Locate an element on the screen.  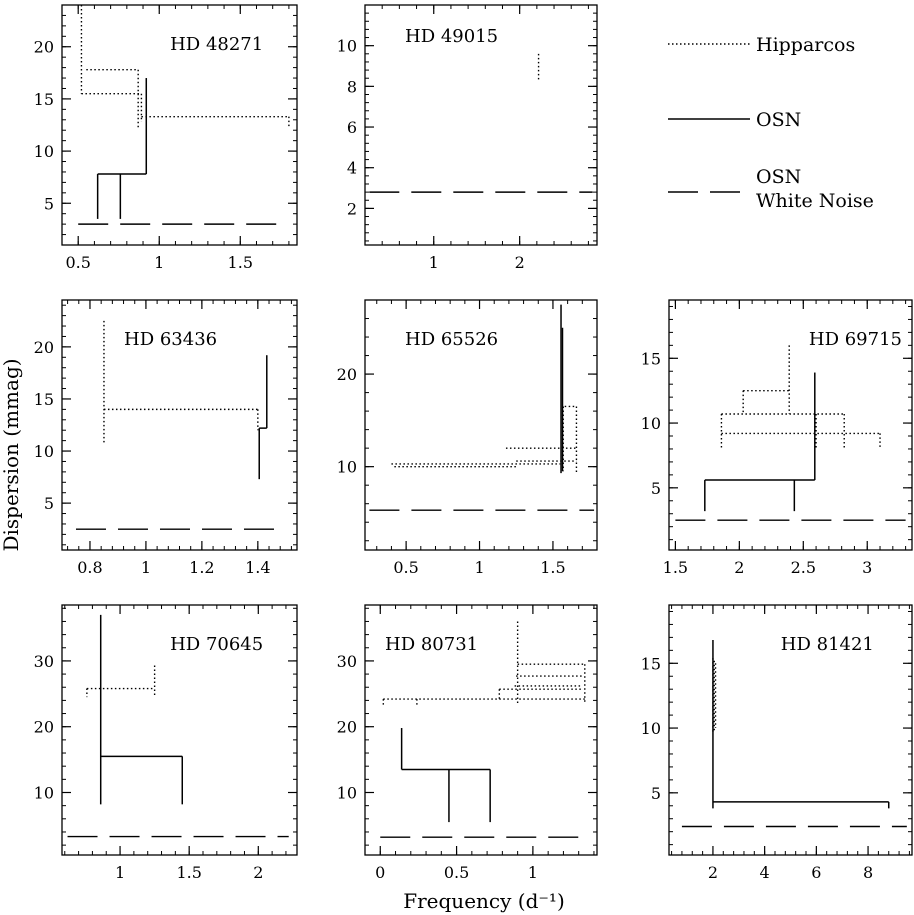
panel-hd-70645: 1 1.5 2 10 20 30 HD 70645 is located at coordinates (166, 743).